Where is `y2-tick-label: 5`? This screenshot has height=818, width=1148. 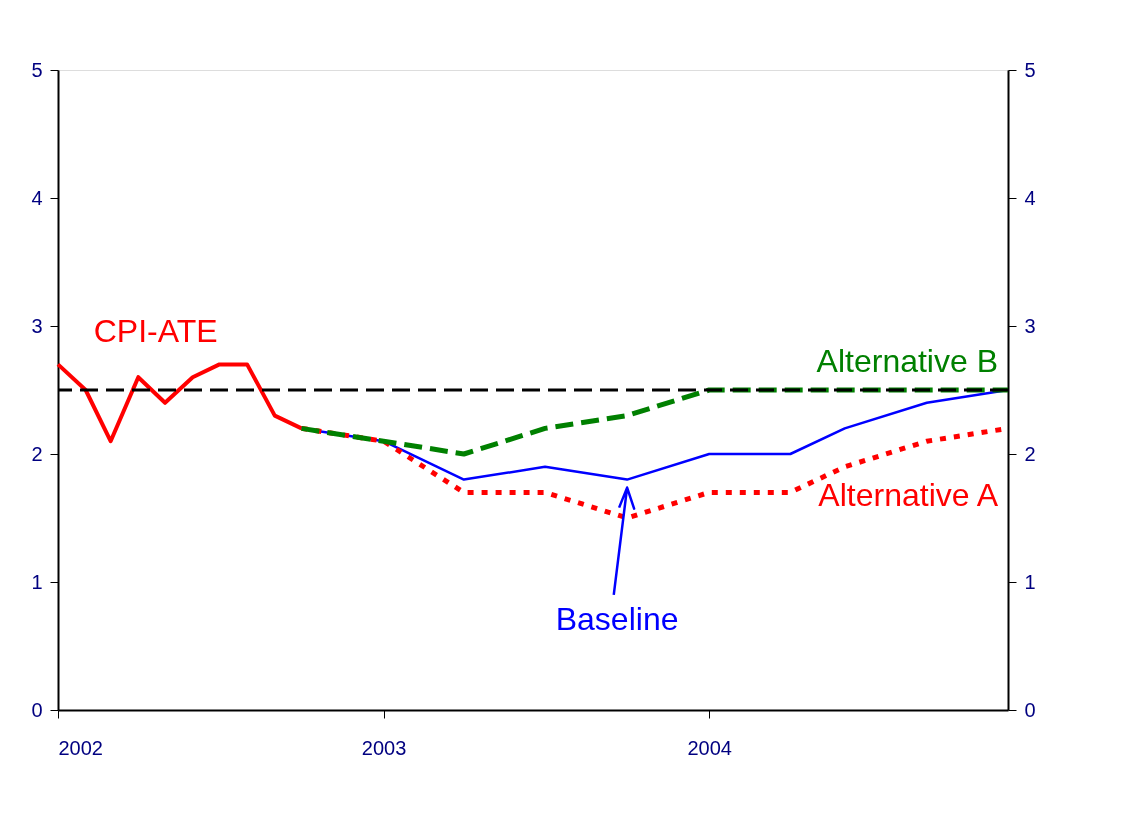 y2-tick-label: 5 is located at coordinates (1030, 69).